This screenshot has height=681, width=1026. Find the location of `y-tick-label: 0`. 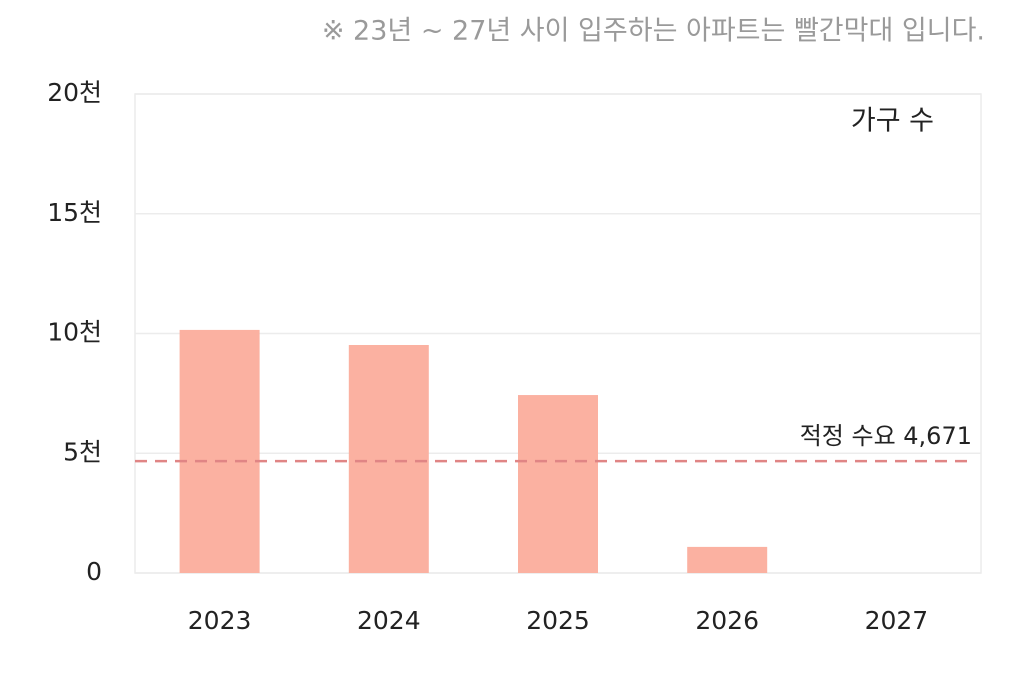

y-tick-label: 0 is located at coordinates (94, 571).